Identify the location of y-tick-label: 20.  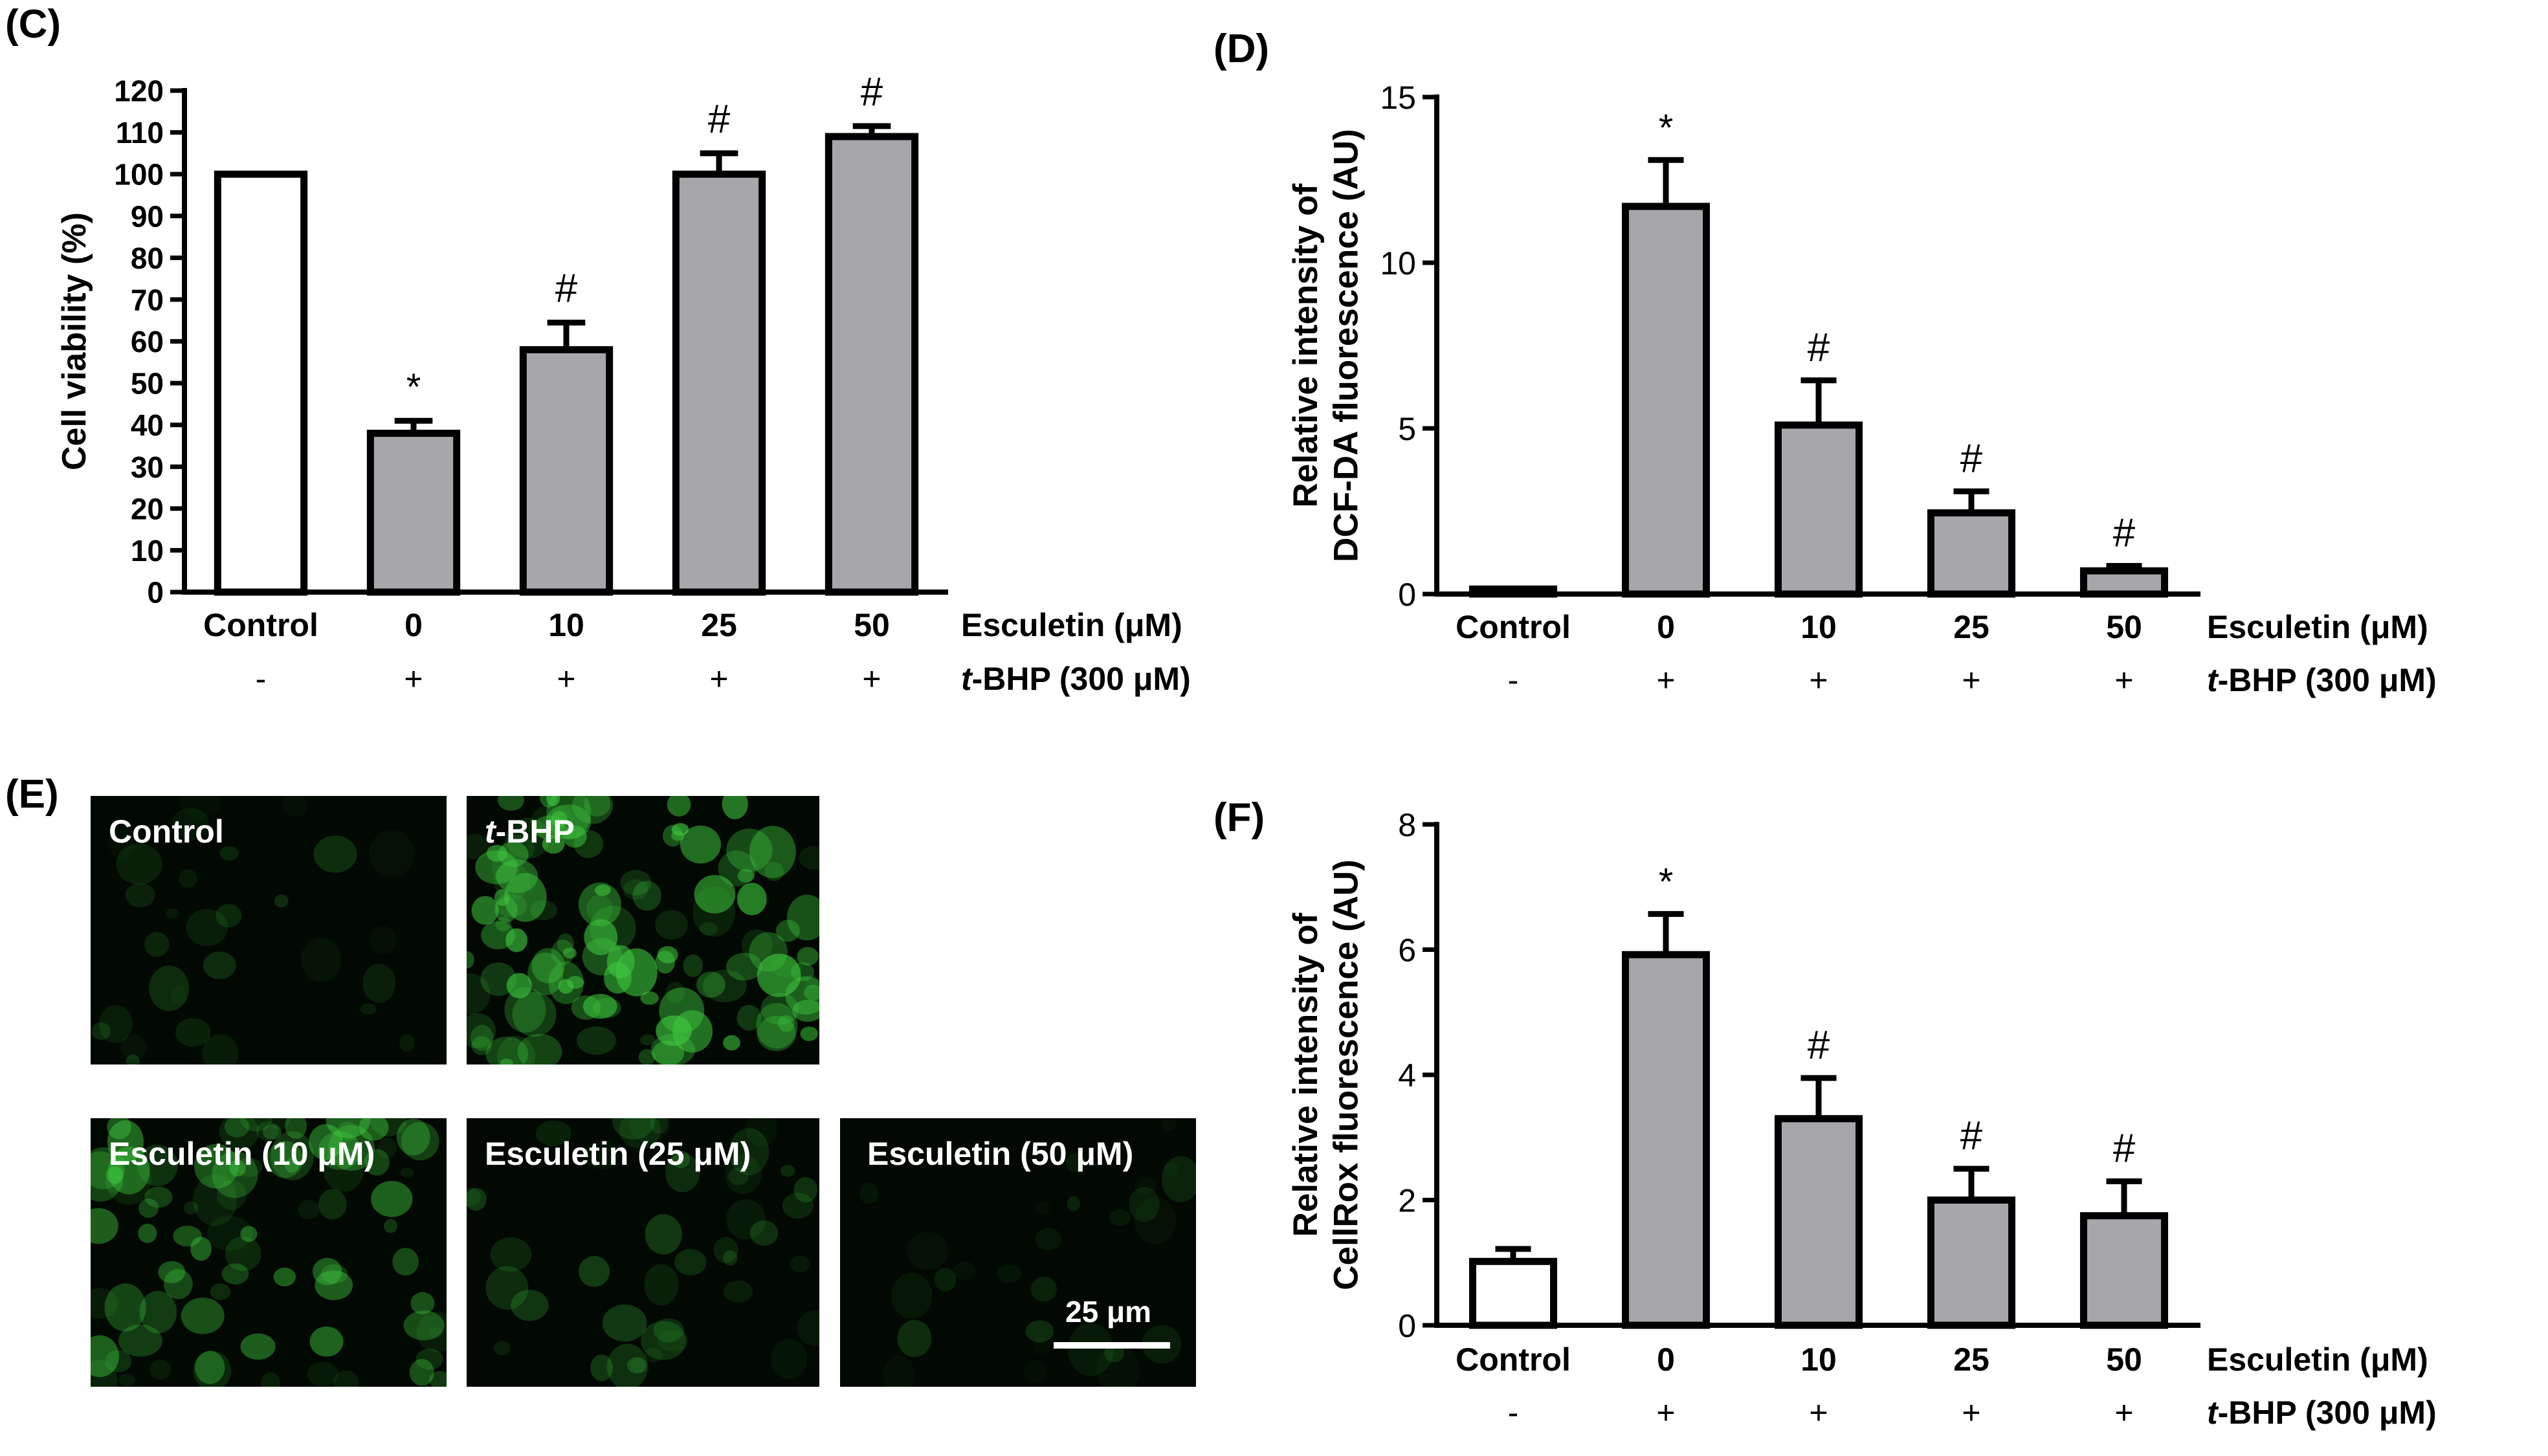
(147, 508).